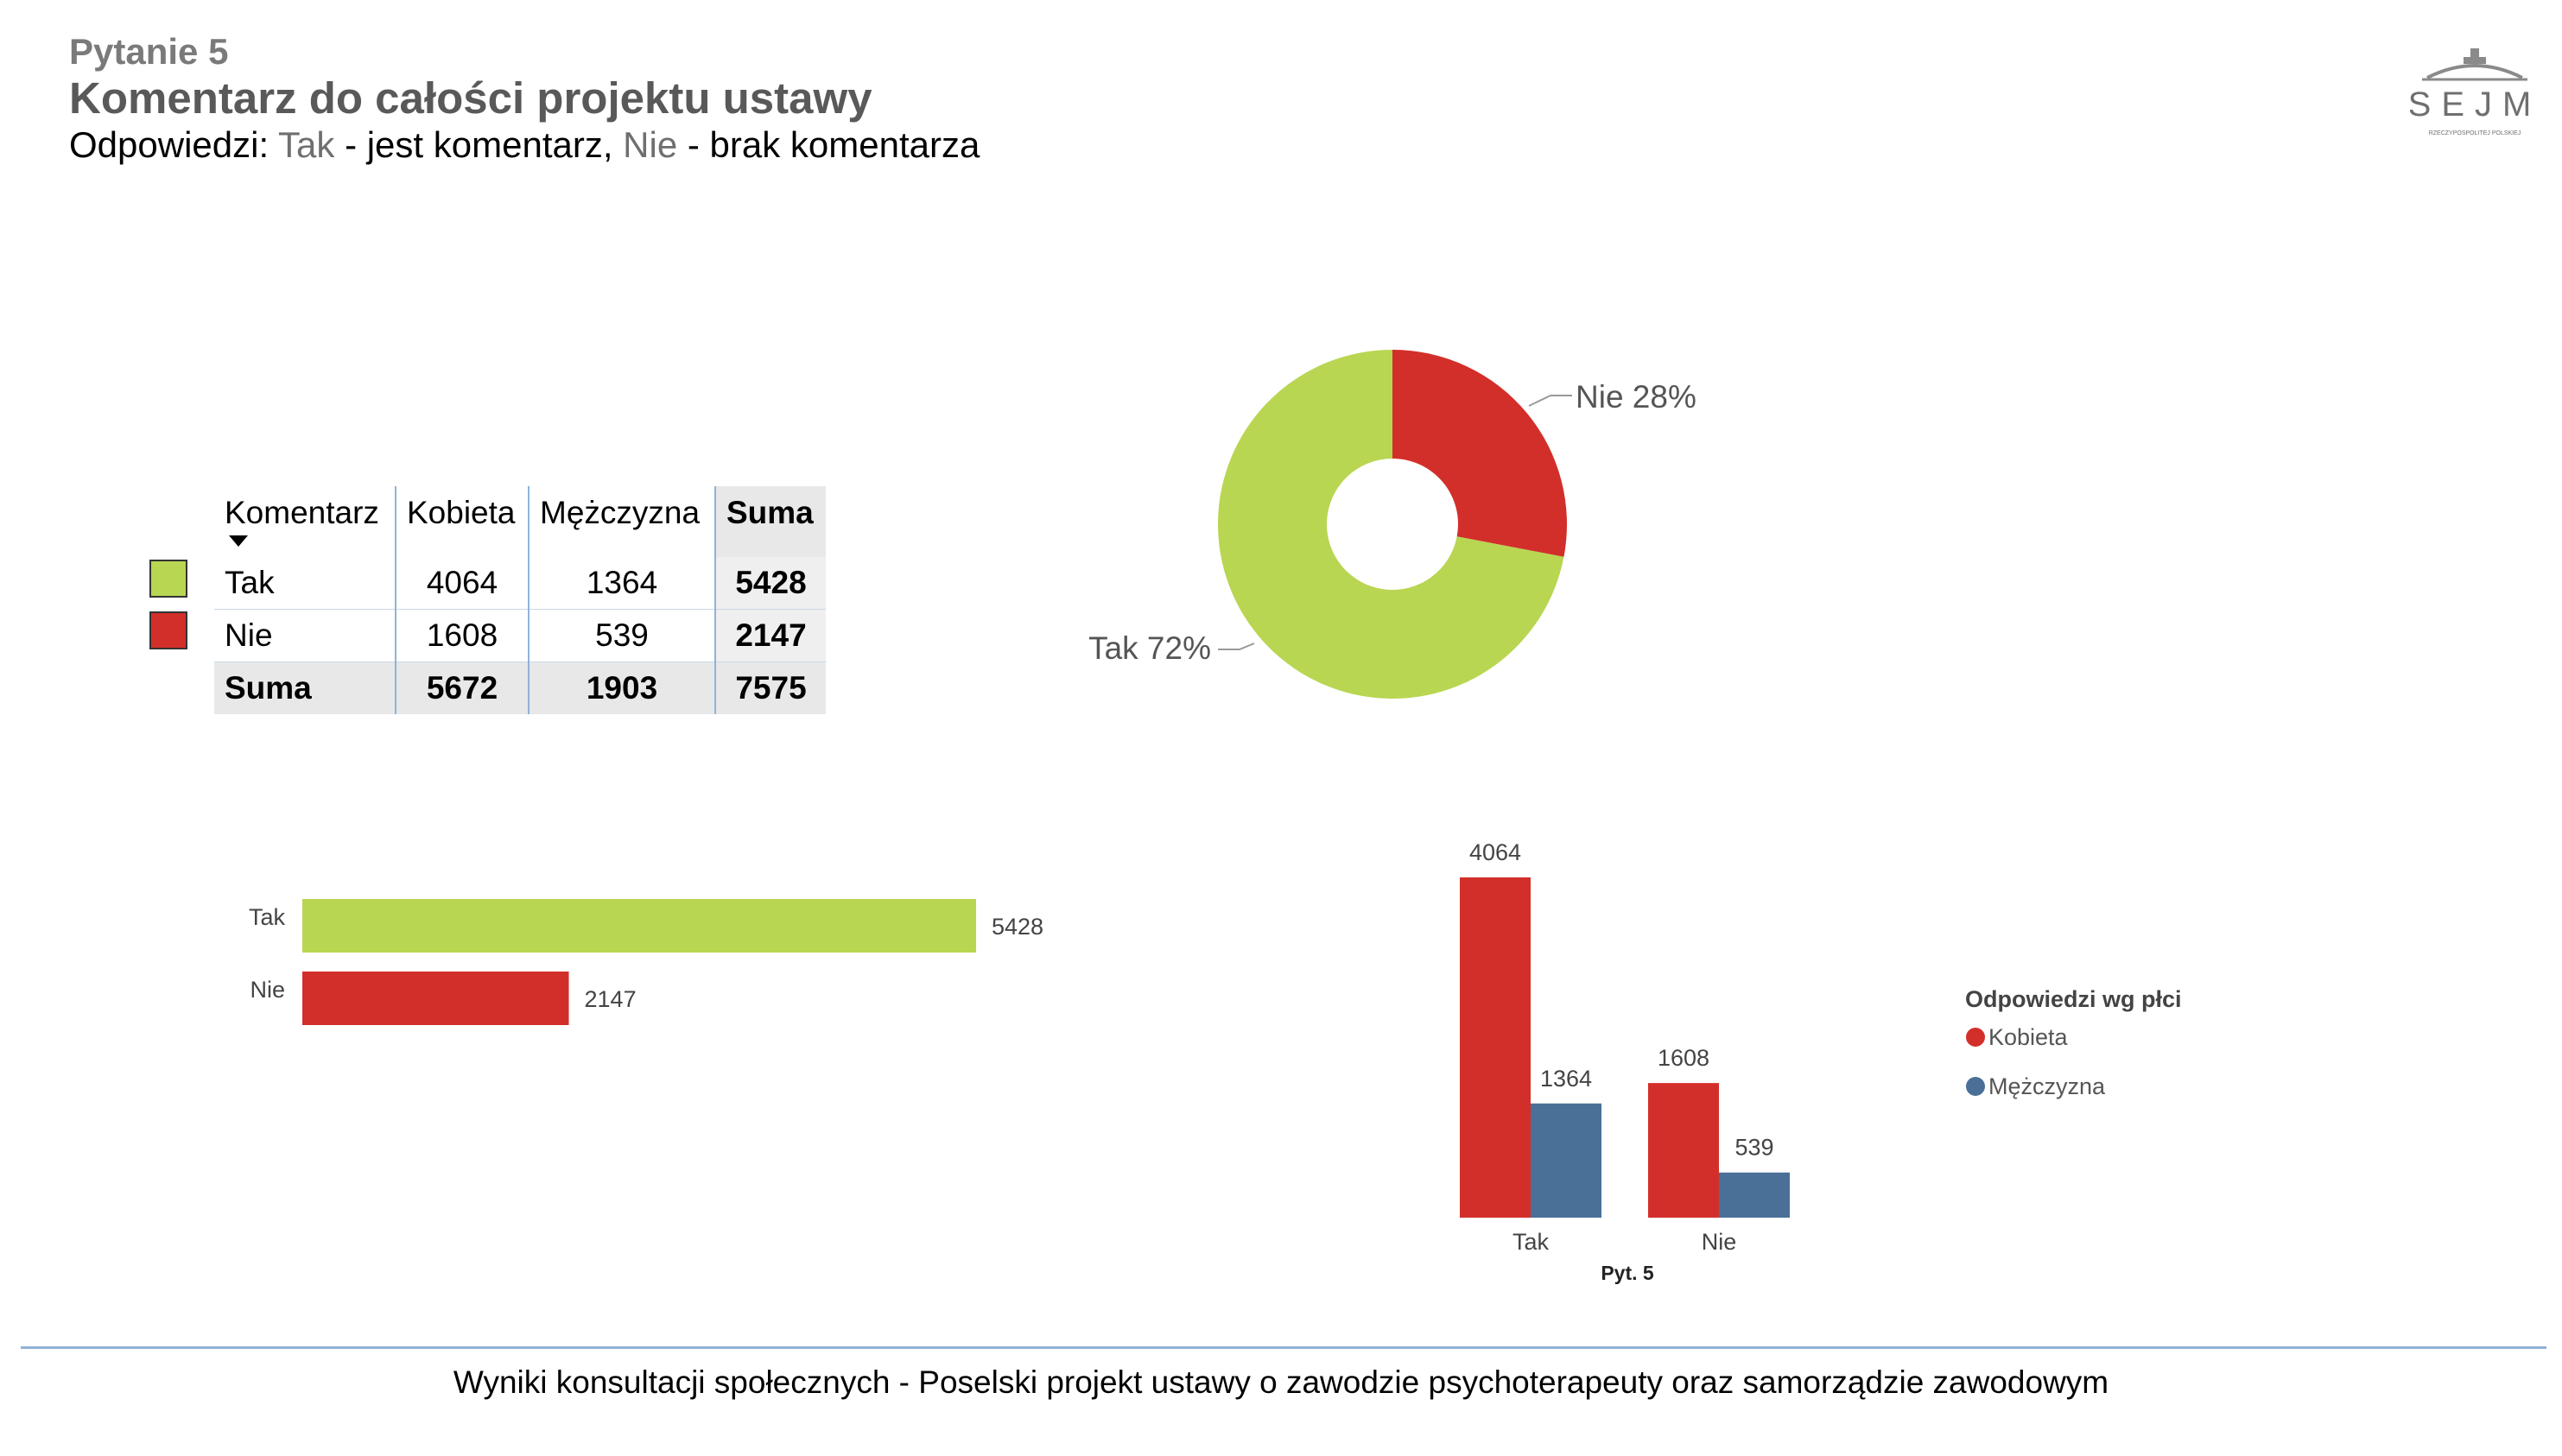  What do you see at coordinates (462, 635) in the screenshot?
I see `cell-kobieta: 1608` at bounding box center [462, 635].